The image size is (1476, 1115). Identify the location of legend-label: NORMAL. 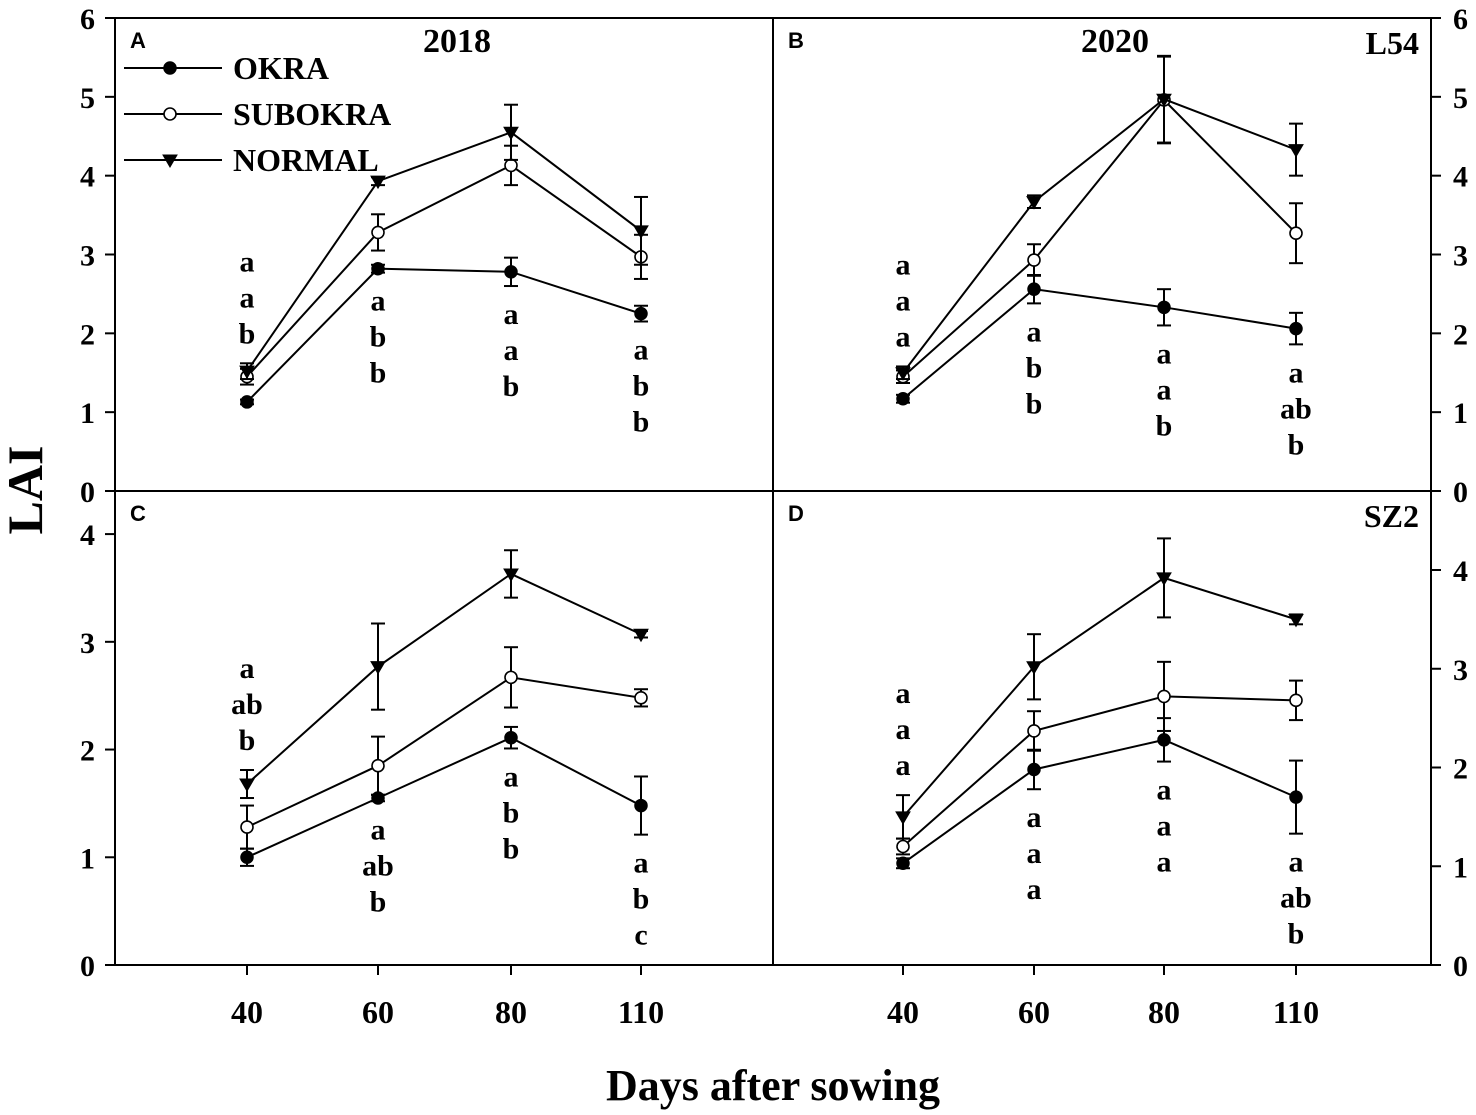
(306, 160).